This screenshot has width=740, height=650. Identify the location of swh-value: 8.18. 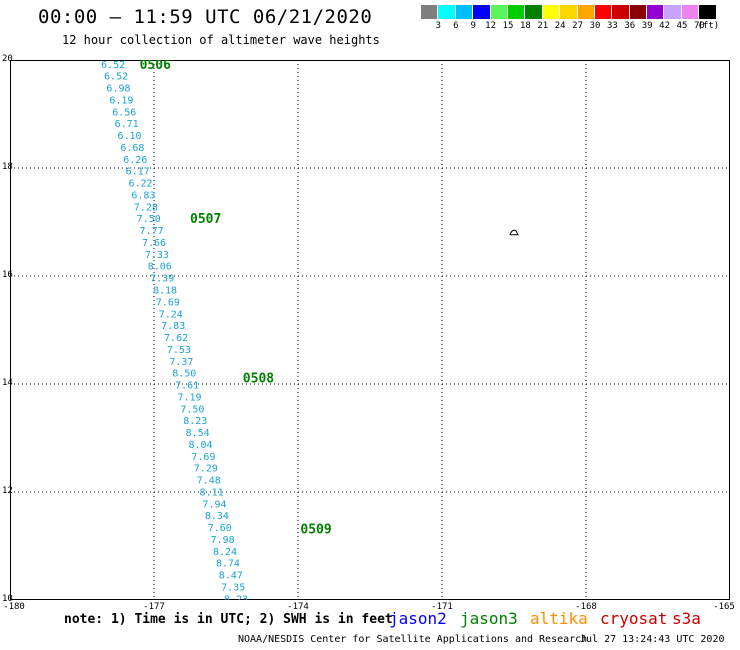
(165, 291).